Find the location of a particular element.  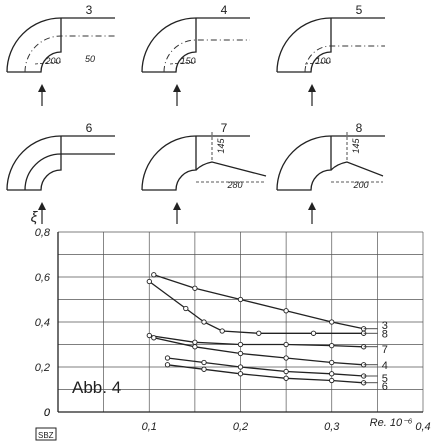

x-tick-label: 0,2 is located at coordinates (240, 427).